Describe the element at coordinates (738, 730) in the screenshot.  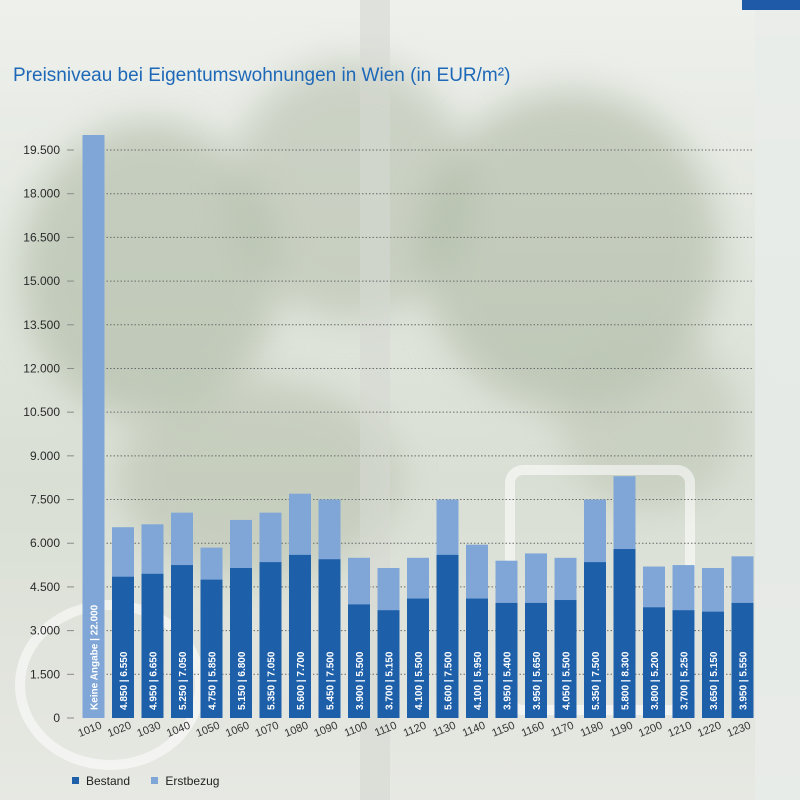
I see `x-tick-label: 1230` at that location.